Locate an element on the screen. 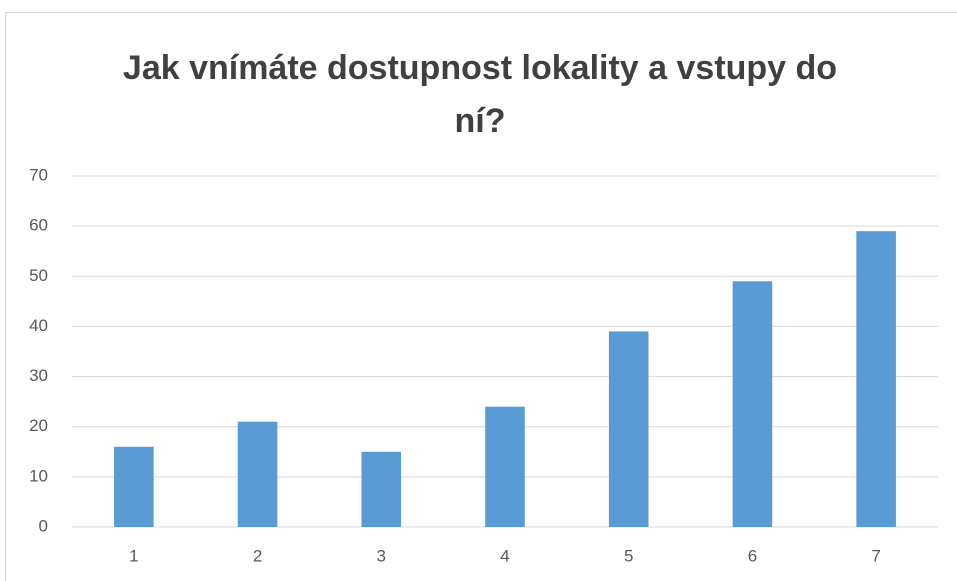 Image resolution: width=957 pixels, height=581 pixels. y-tick-label: 40 is located at coordinates (38, 325).